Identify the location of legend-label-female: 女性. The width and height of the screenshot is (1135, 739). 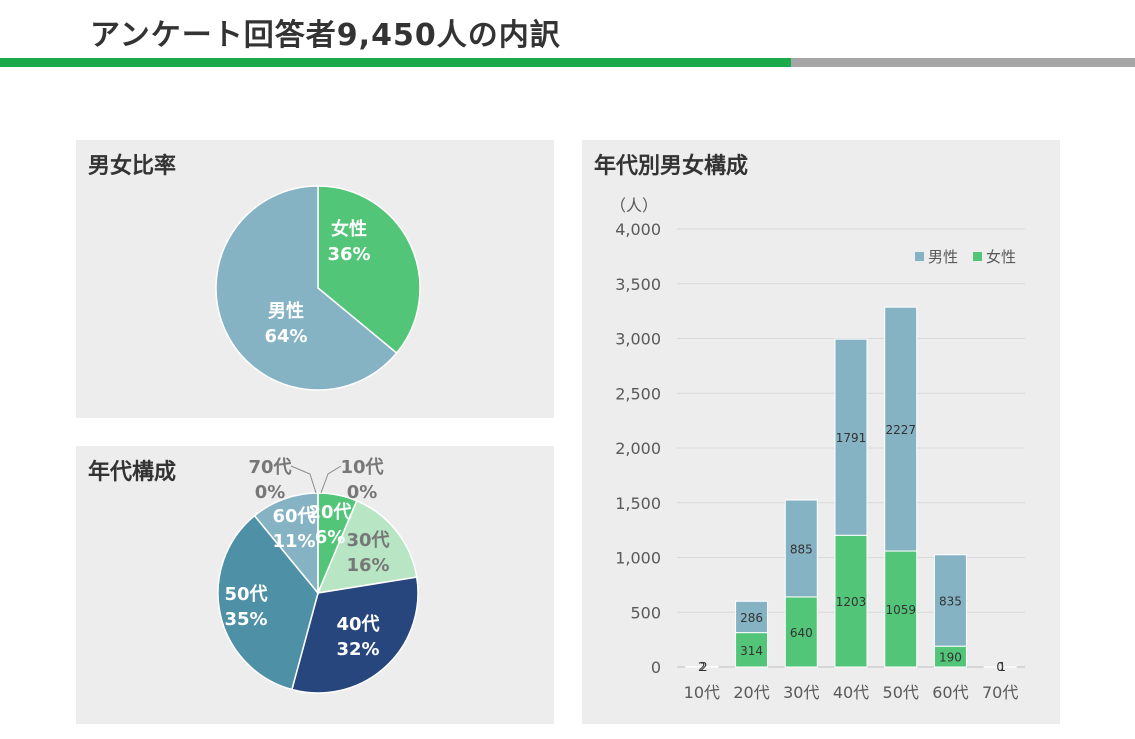
(1001, 257).